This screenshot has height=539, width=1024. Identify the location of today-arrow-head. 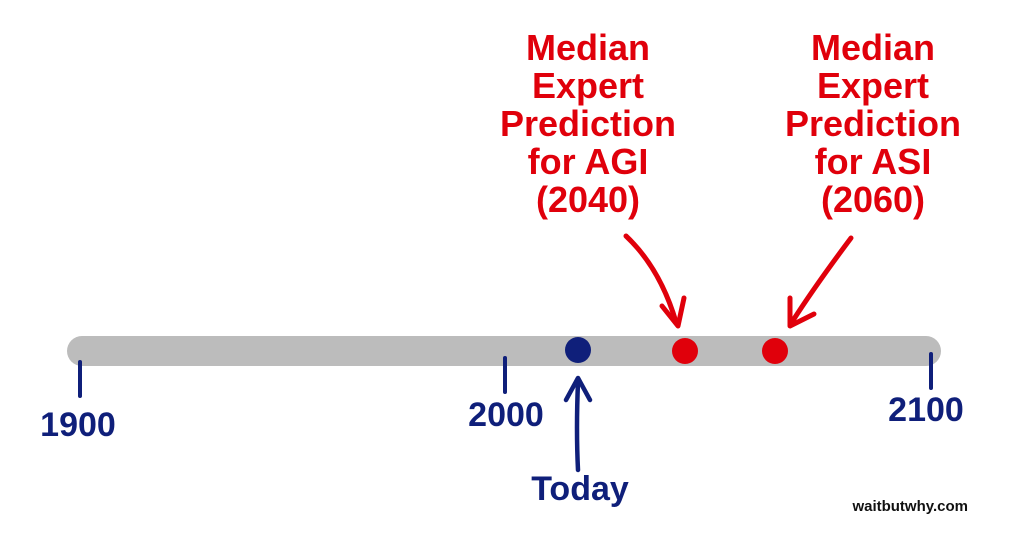
(578, 389).